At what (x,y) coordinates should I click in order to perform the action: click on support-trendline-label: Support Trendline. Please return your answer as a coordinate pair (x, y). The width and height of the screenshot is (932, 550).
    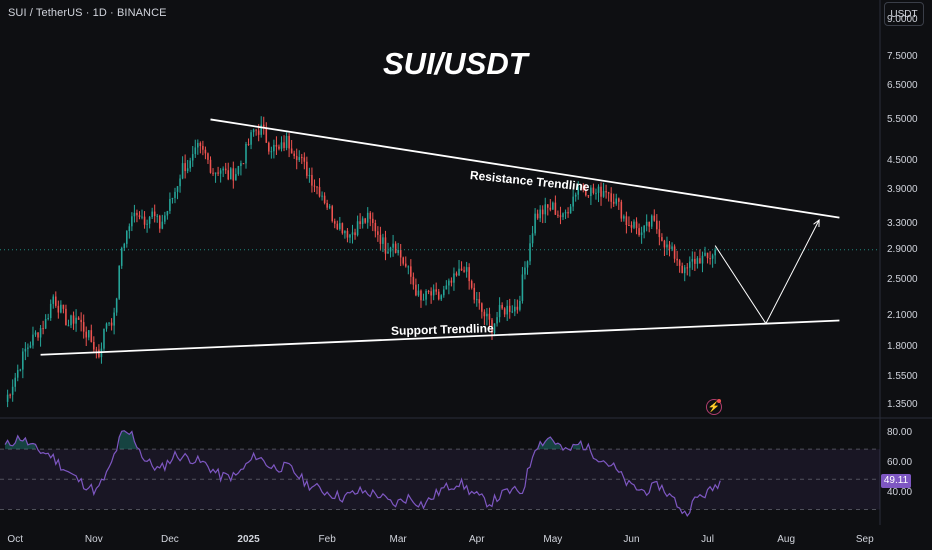
    Looking at the image, I should click on (442, 329).